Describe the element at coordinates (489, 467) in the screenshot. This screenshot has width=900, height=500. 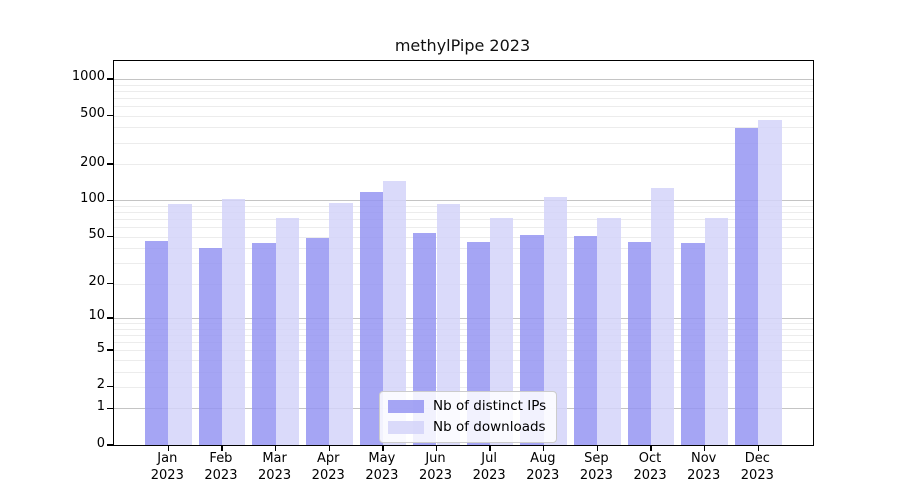
I see `x-tick-label: Jul 2023` at that location.